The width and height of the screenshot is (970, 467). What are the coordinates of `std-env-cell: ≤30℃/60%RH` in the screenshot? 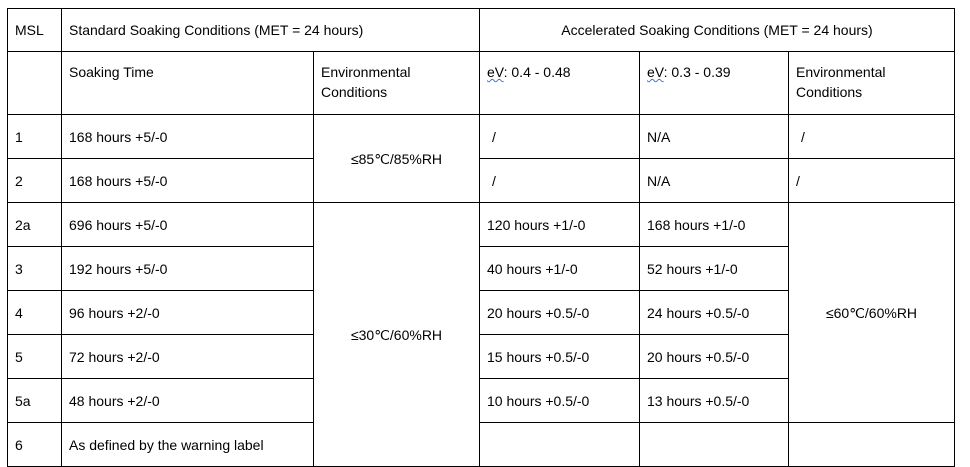 It's located at (396, 334).